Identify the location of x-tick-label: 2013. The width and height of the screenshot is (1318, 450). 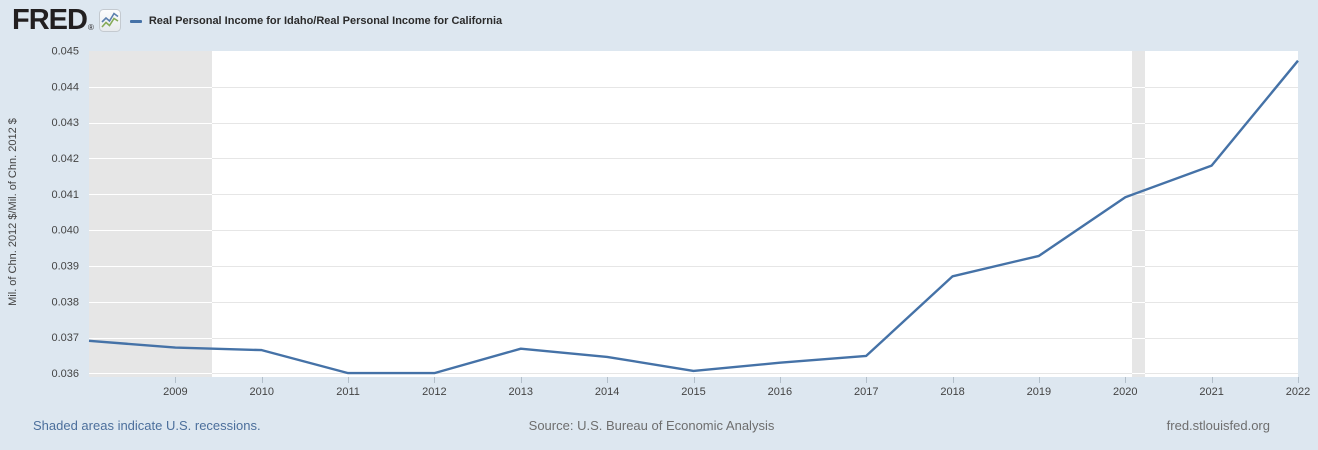
(521, 392).